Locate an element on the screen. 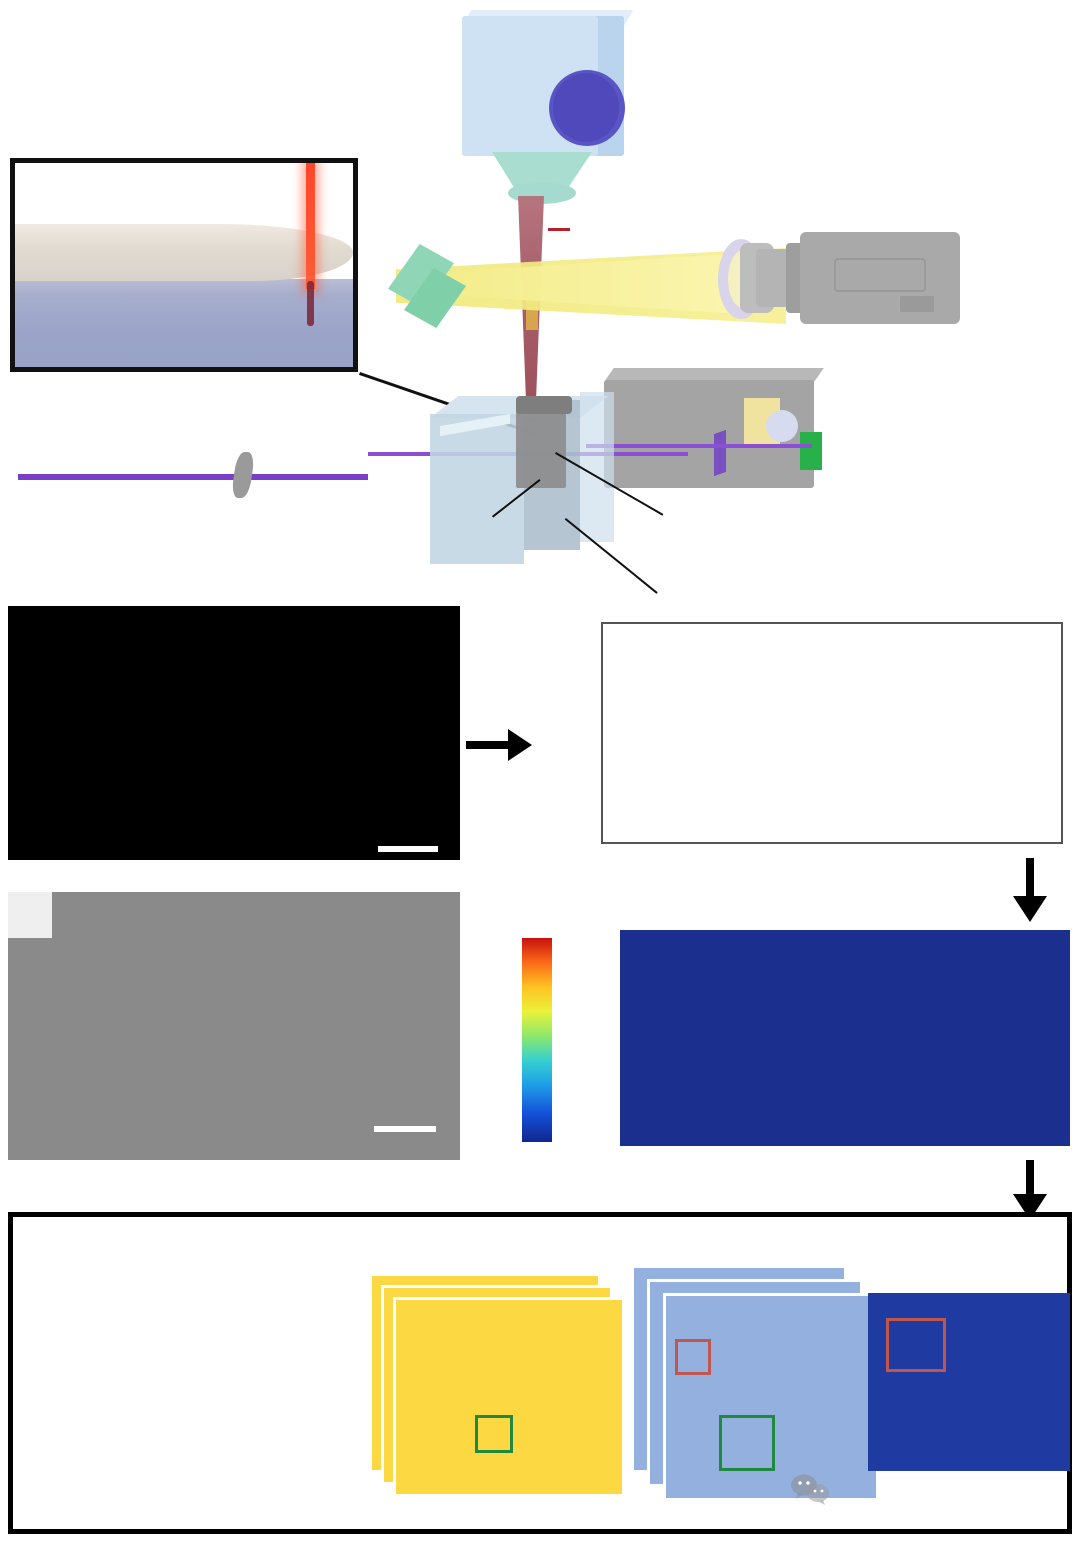 This screenshot has width=1080, height=1542. wechat-icon is located at coordinates (810, 1489).